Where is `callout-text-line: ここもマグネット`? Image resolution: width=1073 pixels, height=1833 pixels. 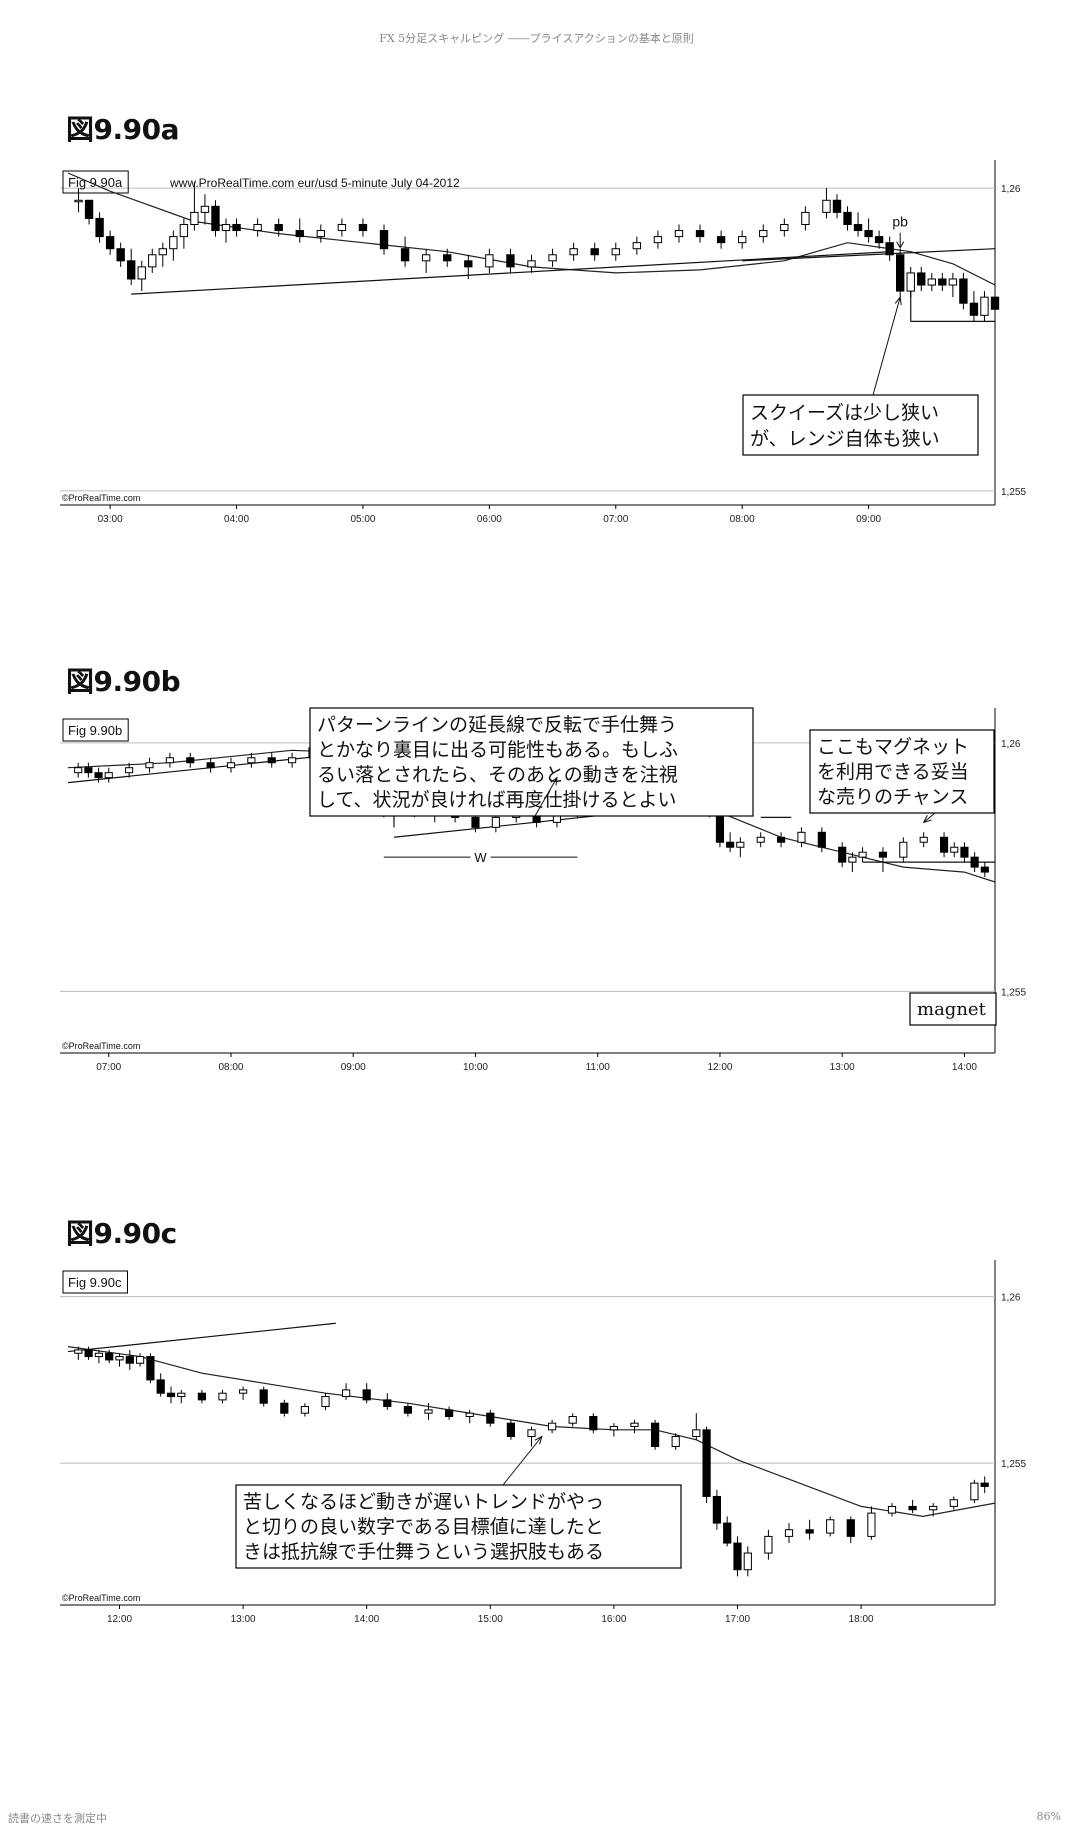
callout-text-line: ここもマグネット is located at coordinates (893, 747).